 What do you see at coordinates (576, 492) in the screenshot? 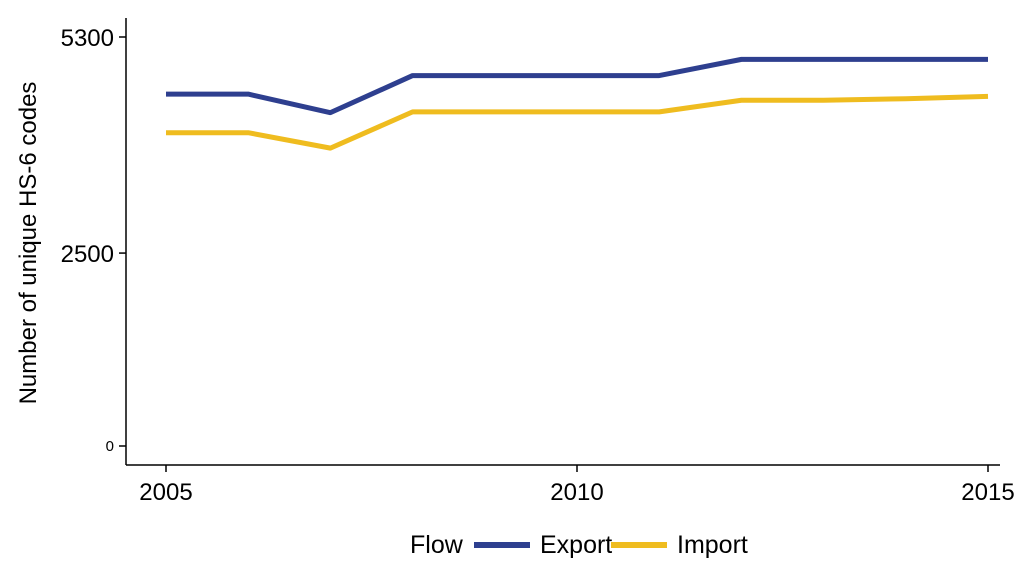
I see `x-tick-label: 2010` at bounding box center [576, 492].